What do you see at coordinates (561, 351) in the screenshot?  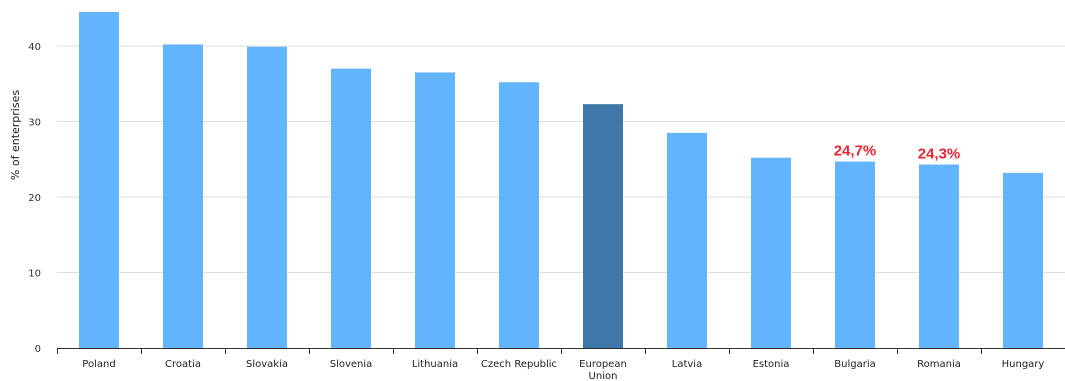 I see `x-axis` at bounding box center [561, 351].